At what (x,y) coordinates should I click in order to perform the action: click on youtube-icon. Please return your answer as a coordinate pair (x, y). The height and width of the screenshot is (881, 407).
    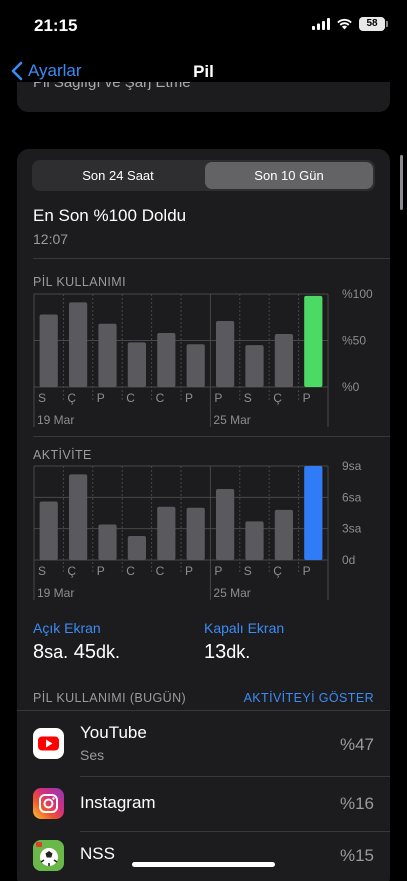
    Looking at the image, I should click on (48, 743).